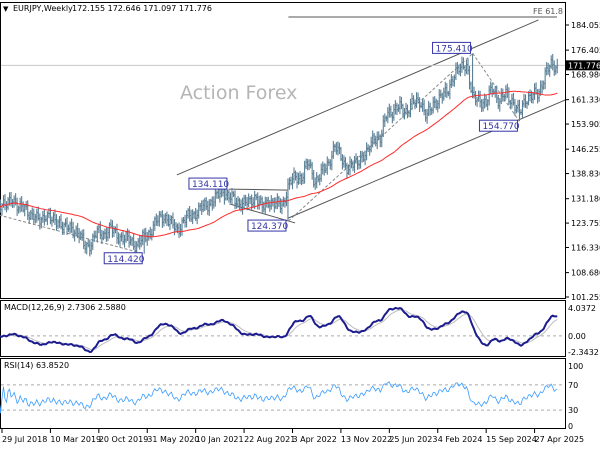 Image resolution: width=600 pixels, height=454 pixels. Describe the element at coordinates (511, 439) in the screenshot. I see `date-tick-label: 15 Sep 2024` at that location.